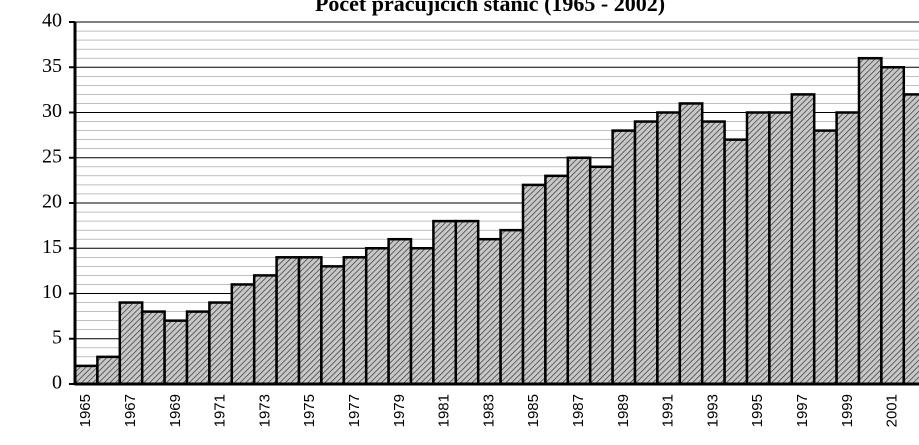 Image resolution: width=919 pixels, height=445 pixels. I want to click on x-tick-label: 1991, so click(668, 410).